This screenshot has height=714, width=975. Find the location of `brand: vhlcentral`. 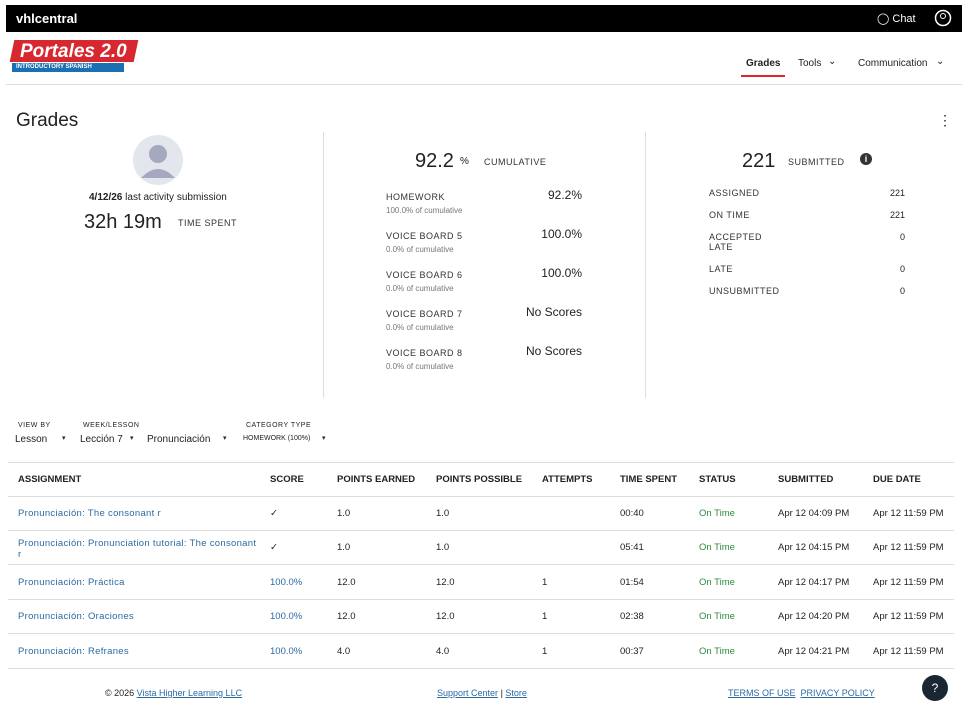

brand: vhlcentral is located at coordinates (47, 18).